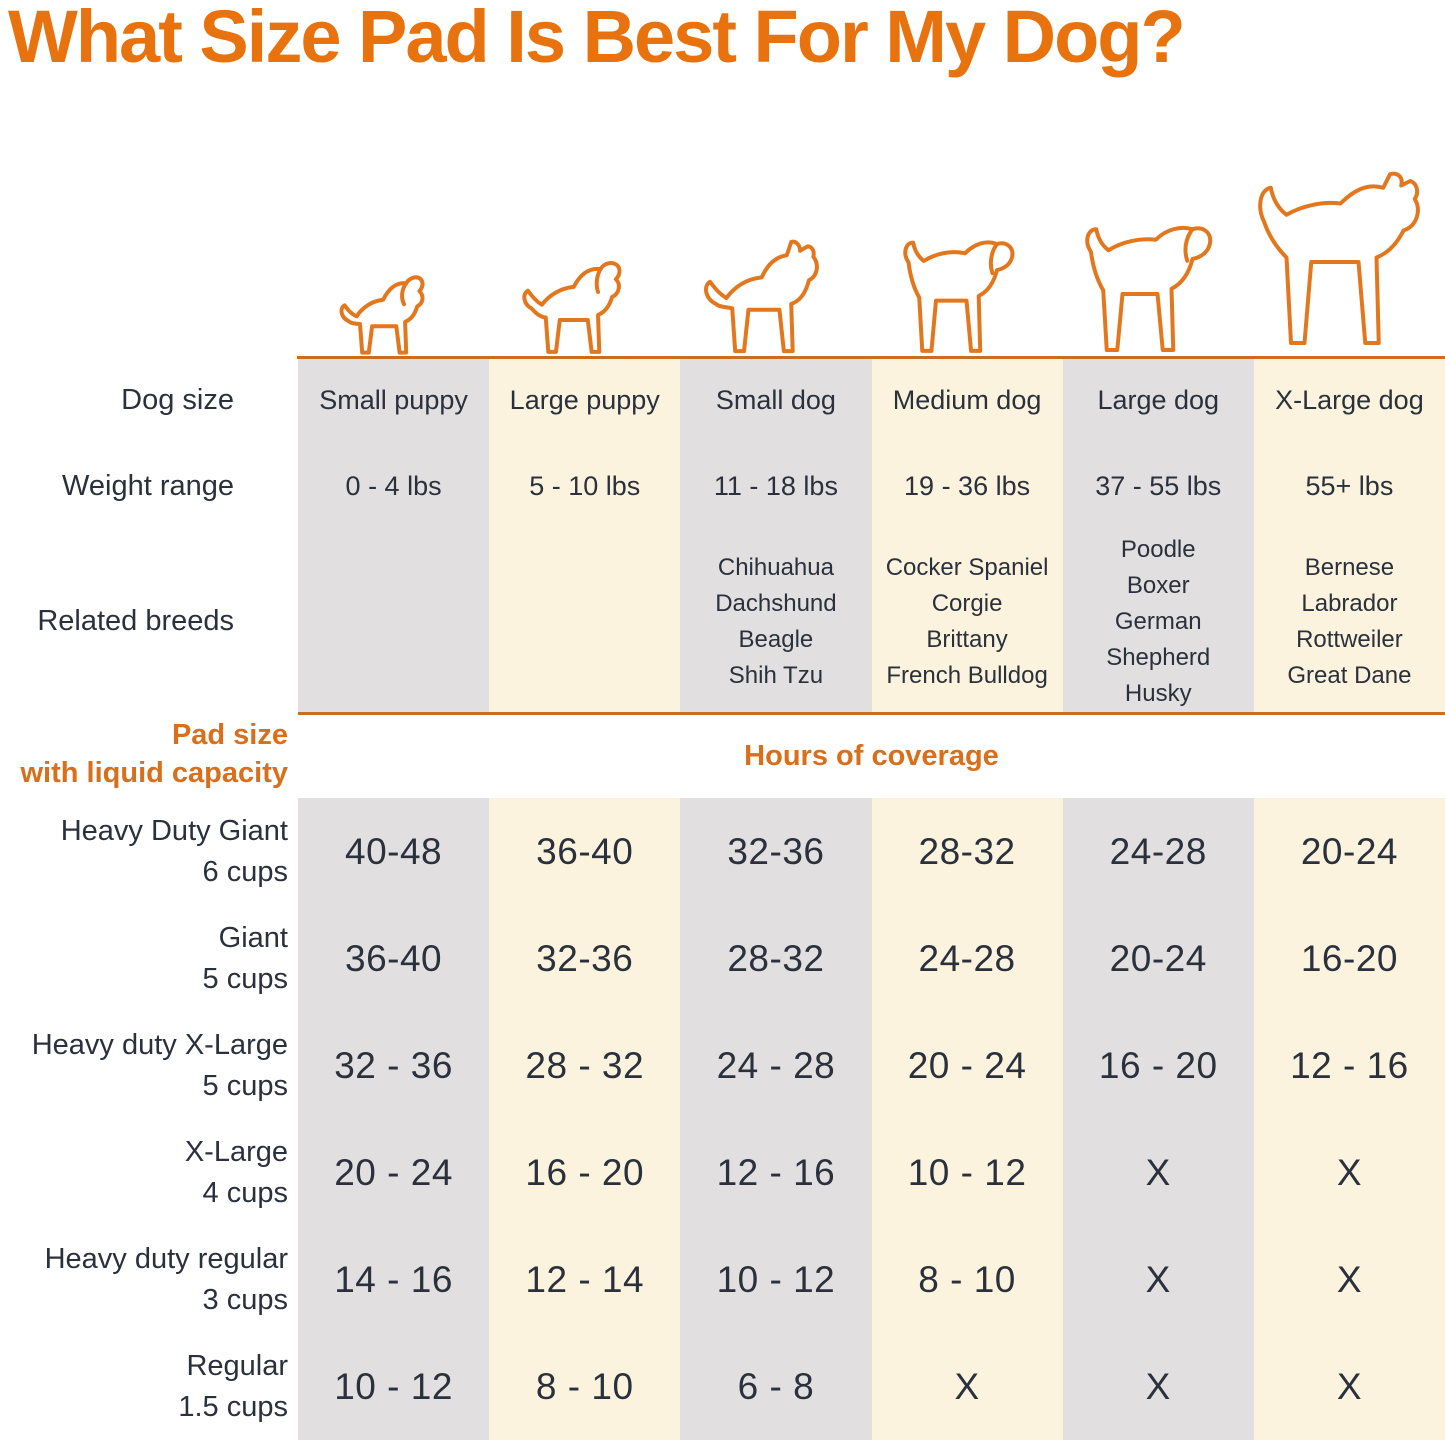  Describe the element at coordinates (967, 639) in the screenshot. I see `breed-name: Brittany` at that location.